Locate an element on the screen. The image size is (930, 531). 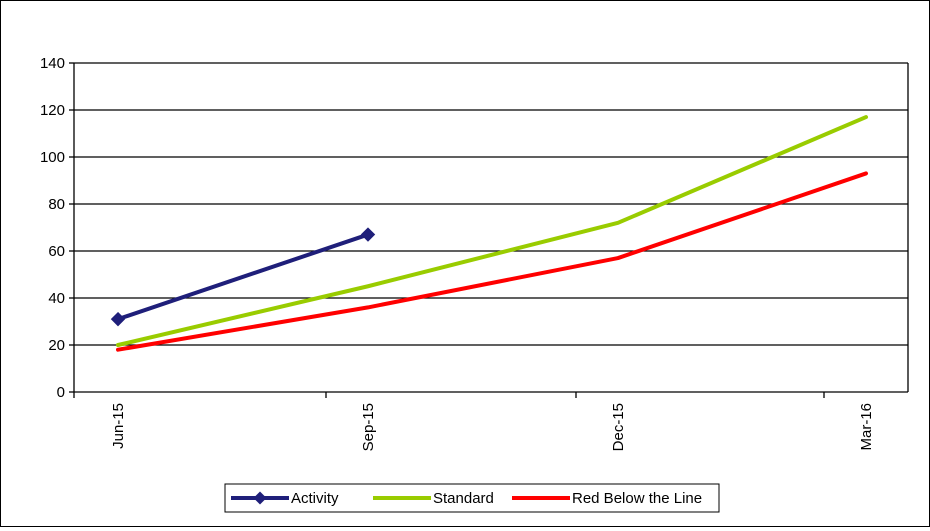
y-tick-label: 140 is located at coordinates (52, 63).